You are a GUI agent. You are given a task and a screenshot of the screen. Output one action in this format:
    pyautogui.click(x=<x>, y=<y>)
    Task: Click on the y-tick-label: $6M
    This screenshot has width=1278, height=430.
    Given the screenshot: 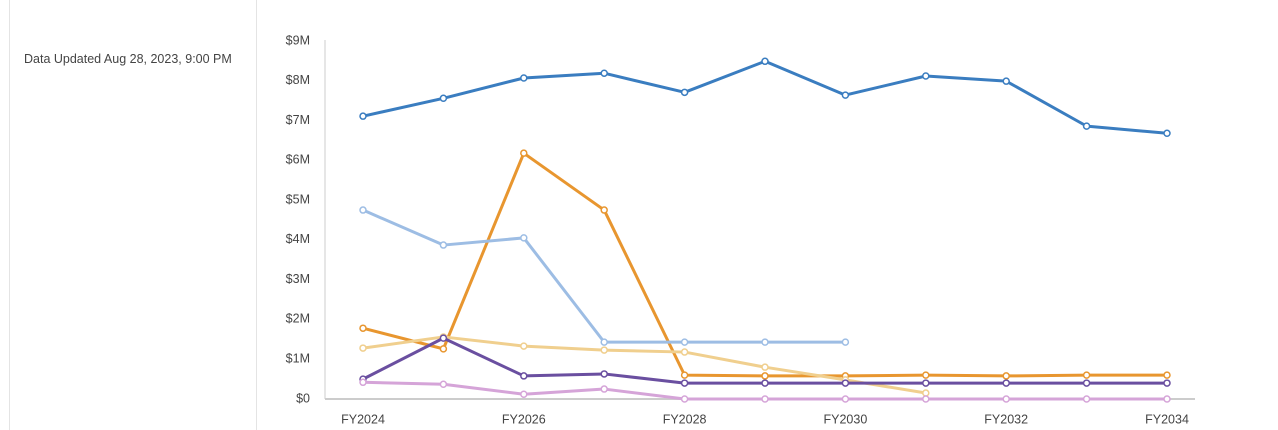 What is the action you would take?
    pyautogui.click(x=298, y=160)
    